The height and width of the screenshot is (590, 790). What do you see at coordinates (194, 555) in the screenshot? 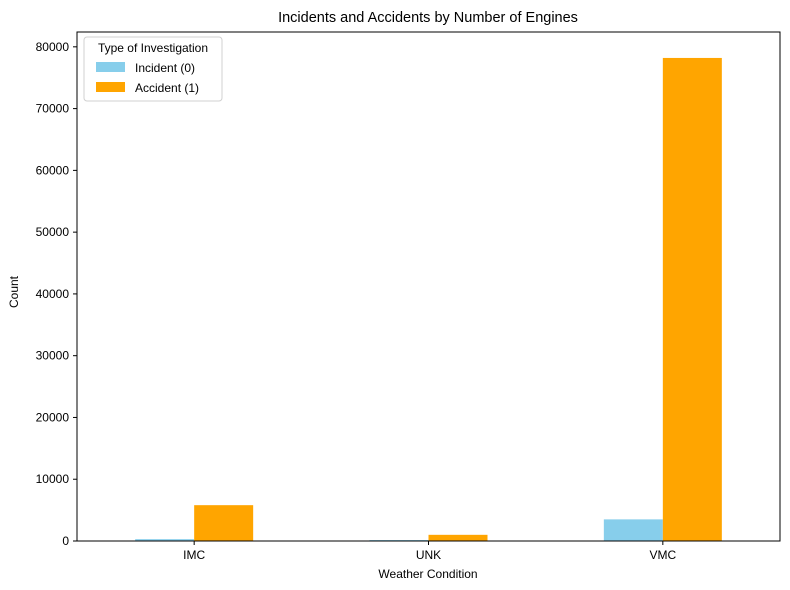
I see `x-tick-label: IMC` at bounding box center [194, 555].